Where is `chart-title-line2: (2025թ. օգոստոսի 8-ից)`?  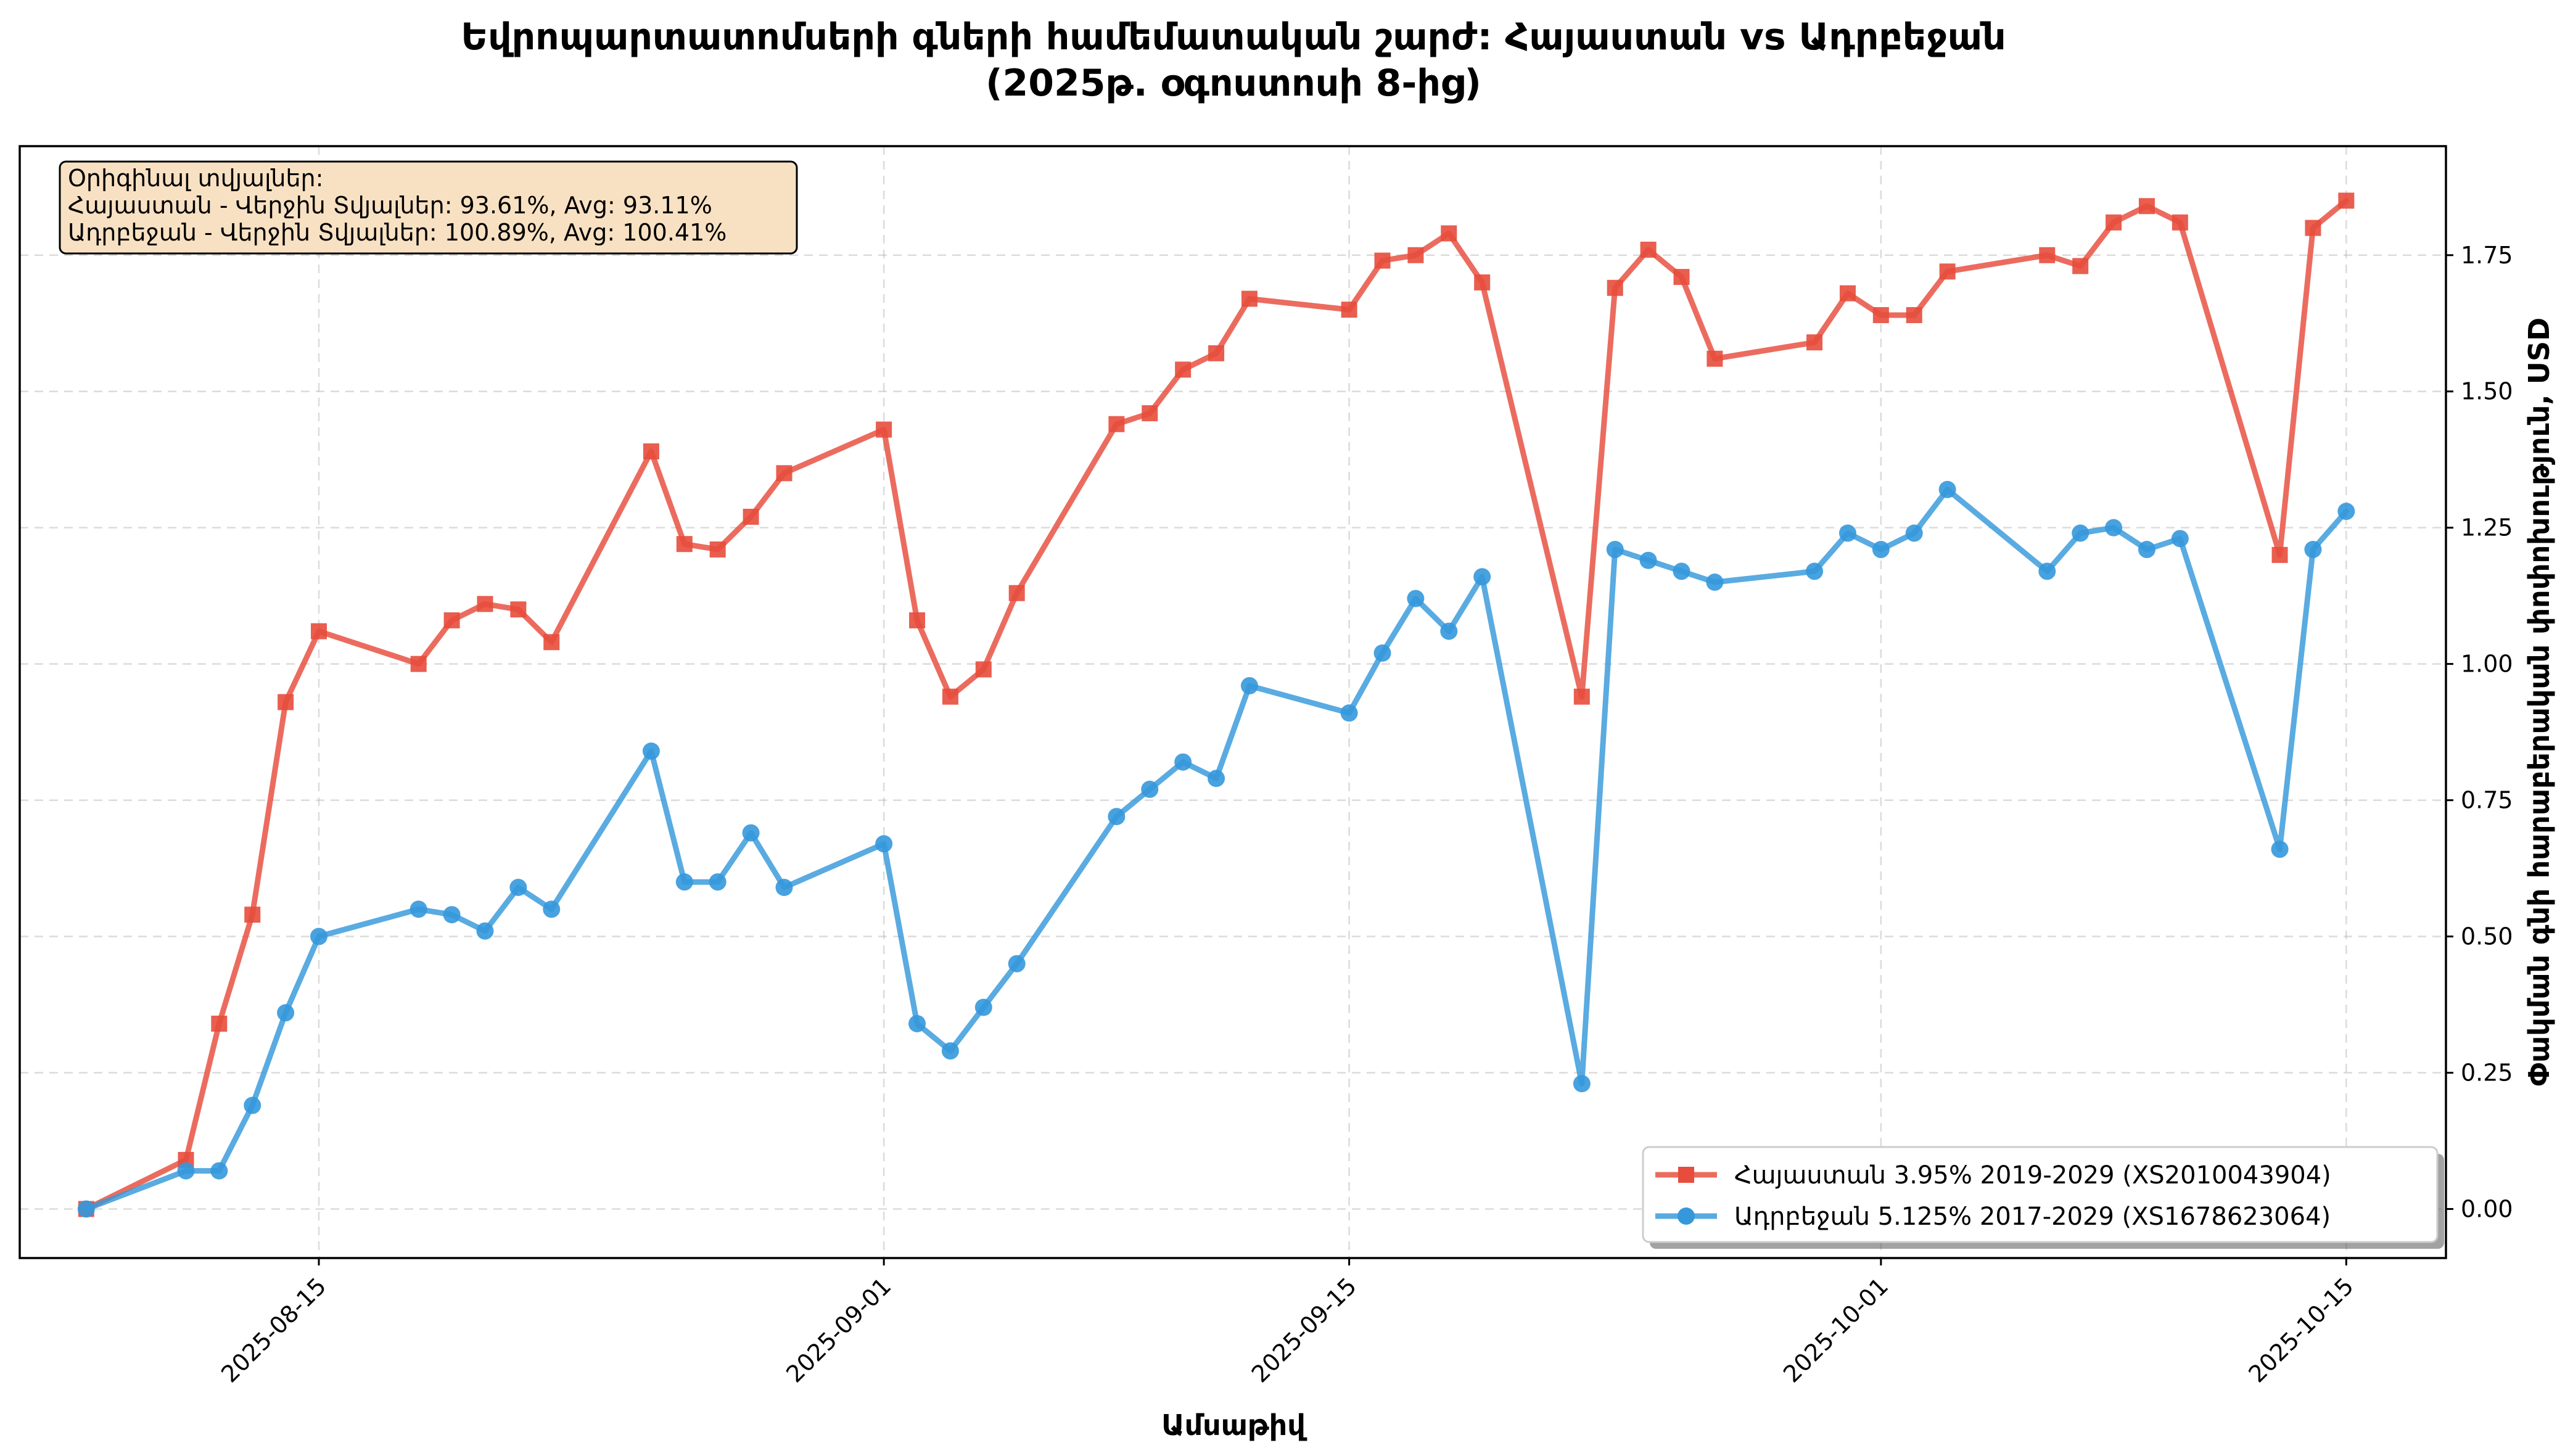 chart-title-line2: (2025թ. օգոստոսի 8-ից) is located at coordinates (1233, 83).